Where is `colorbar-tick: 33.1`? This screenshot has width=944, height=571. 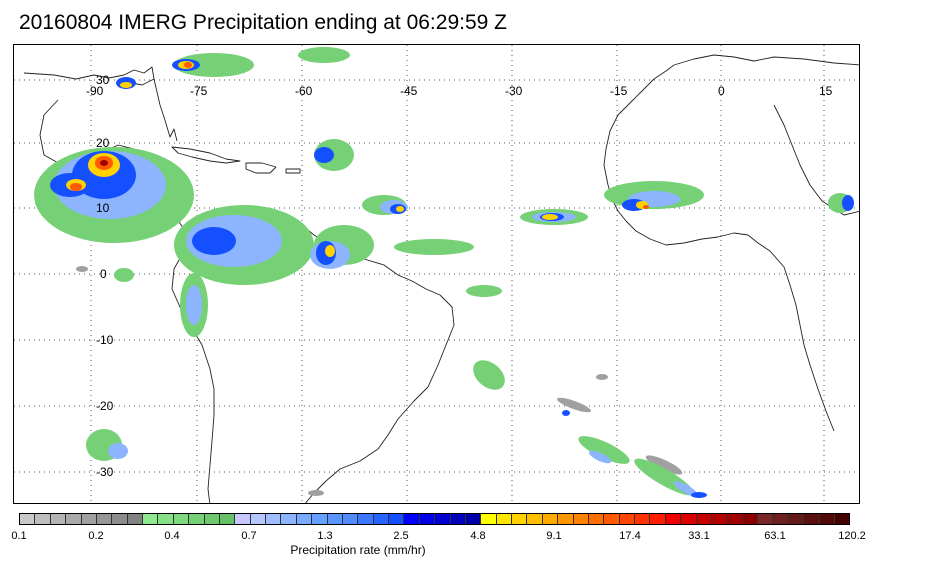
colorbar-tick: 33.1 is located at coordinates (699, 536).